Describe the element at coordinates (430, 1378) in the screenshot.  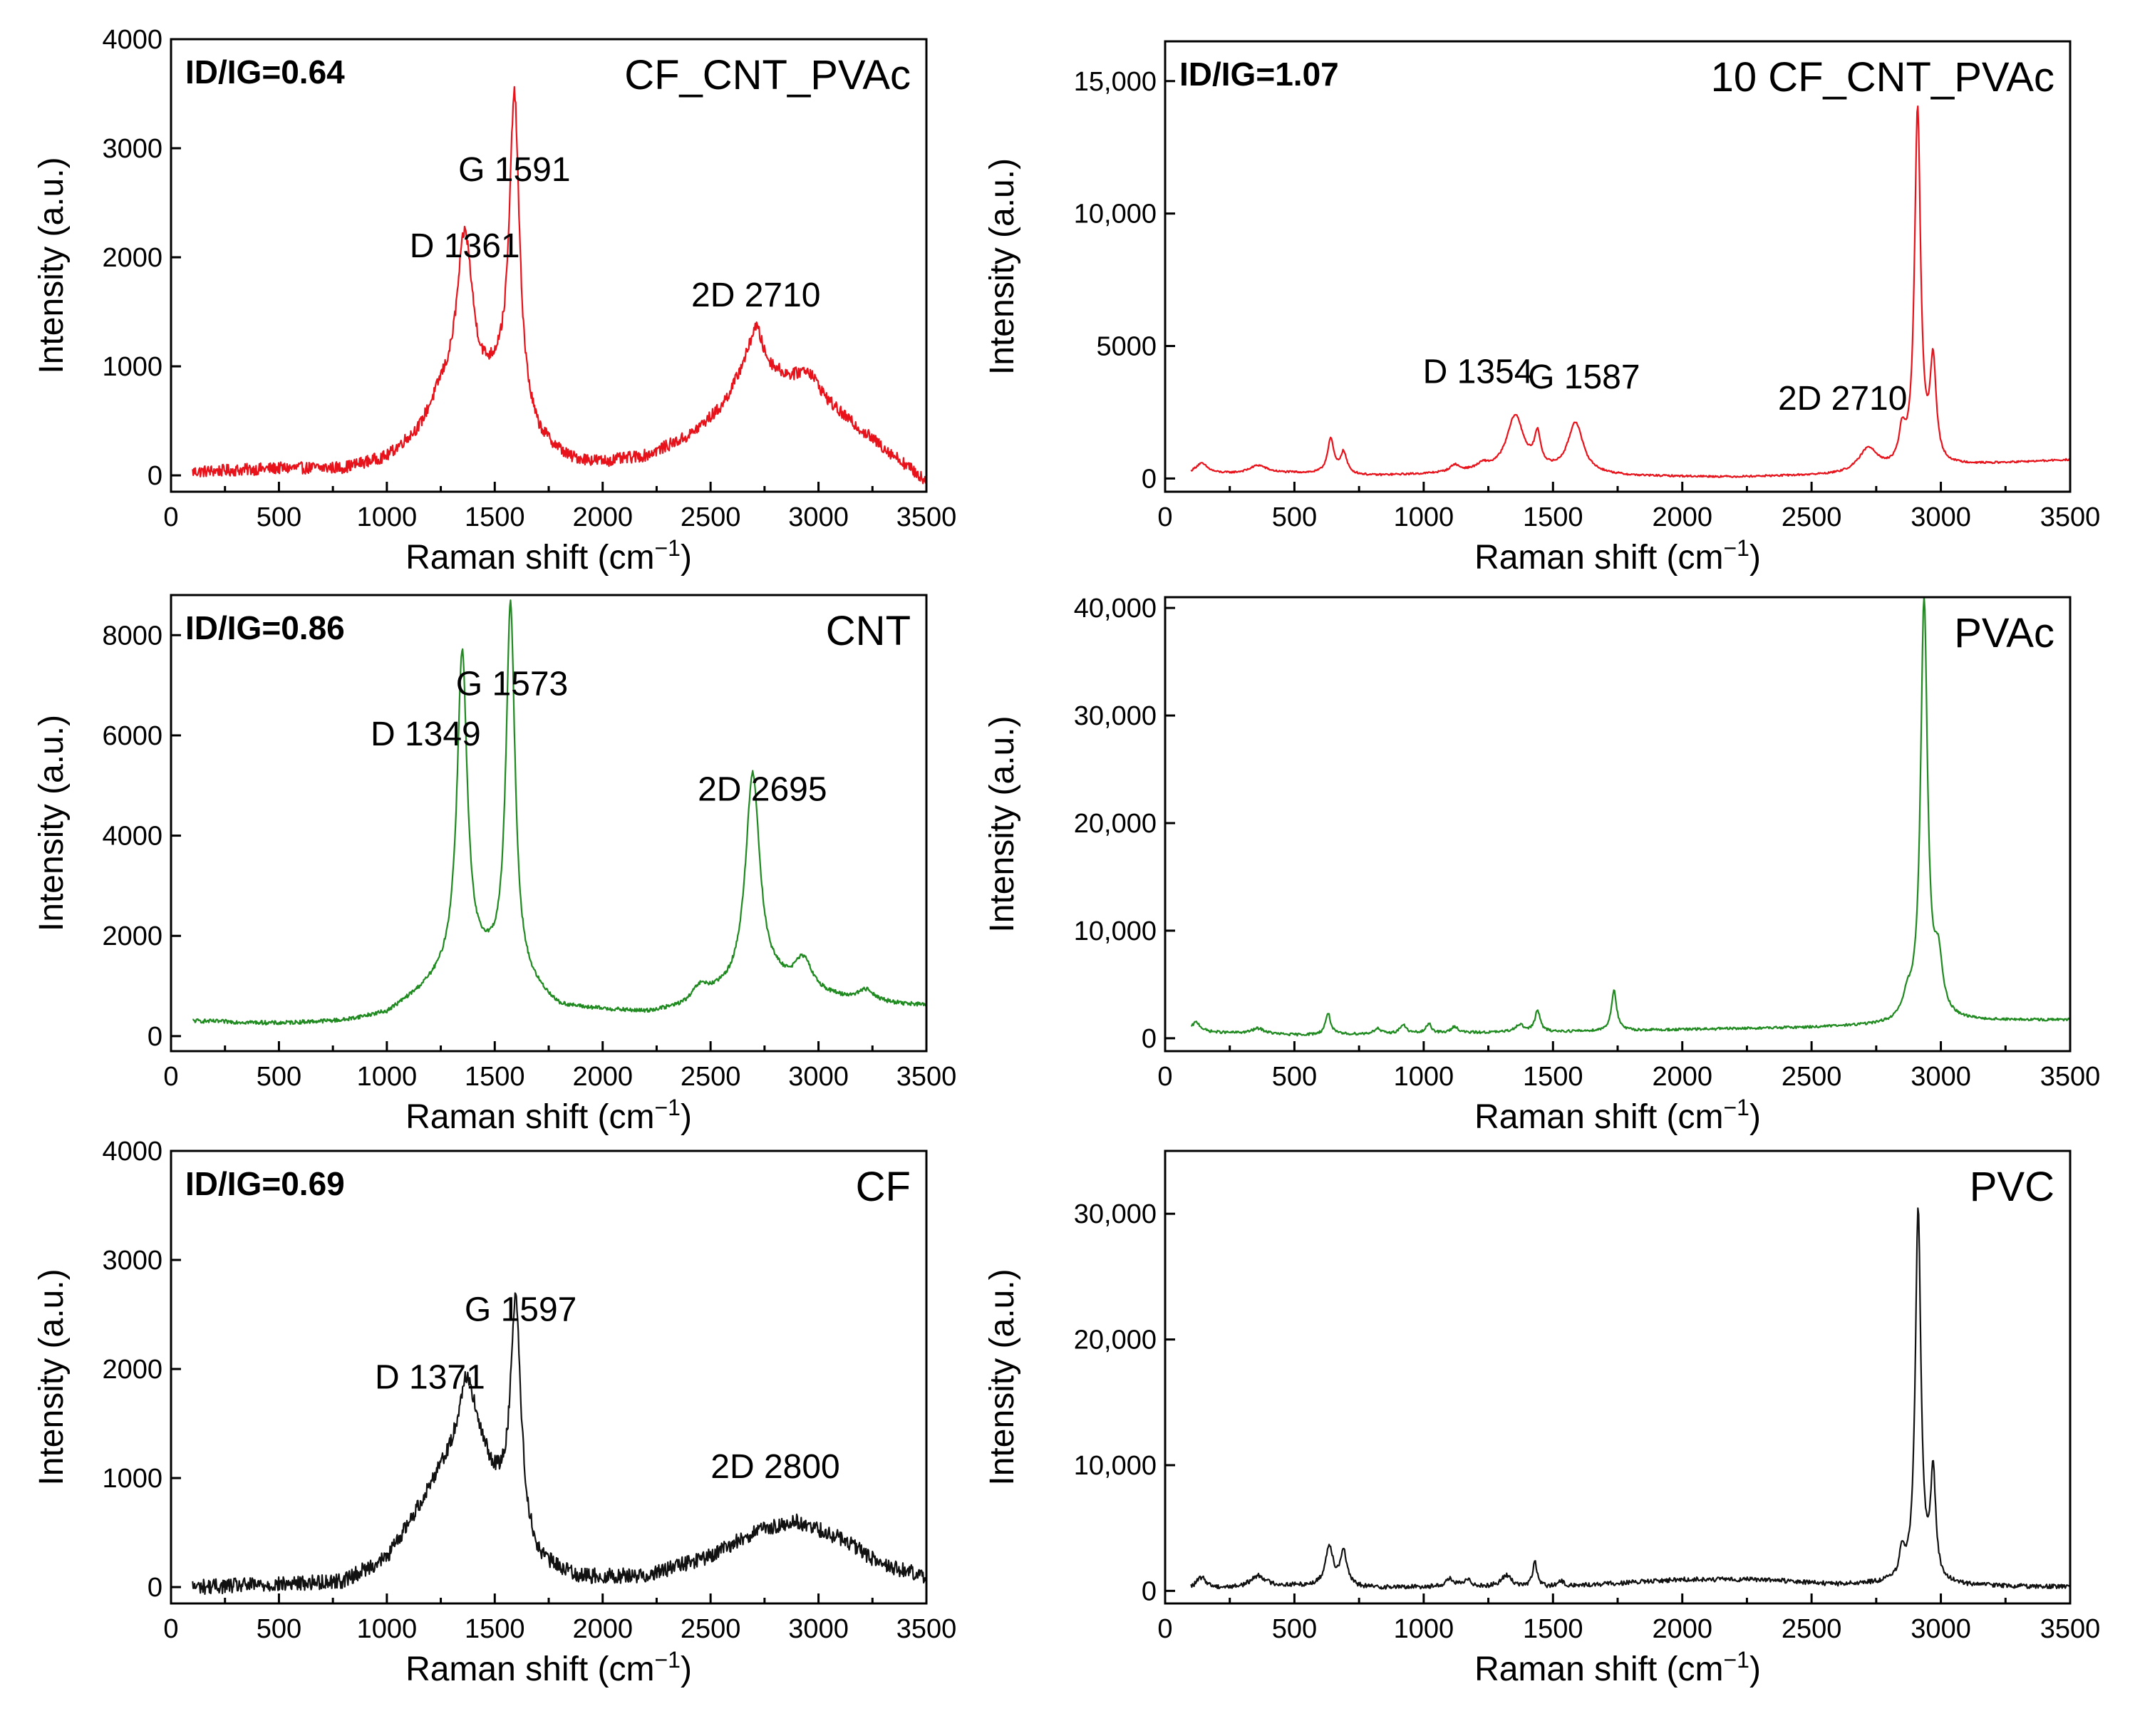
I see `peak-label: D 1371` at that location.